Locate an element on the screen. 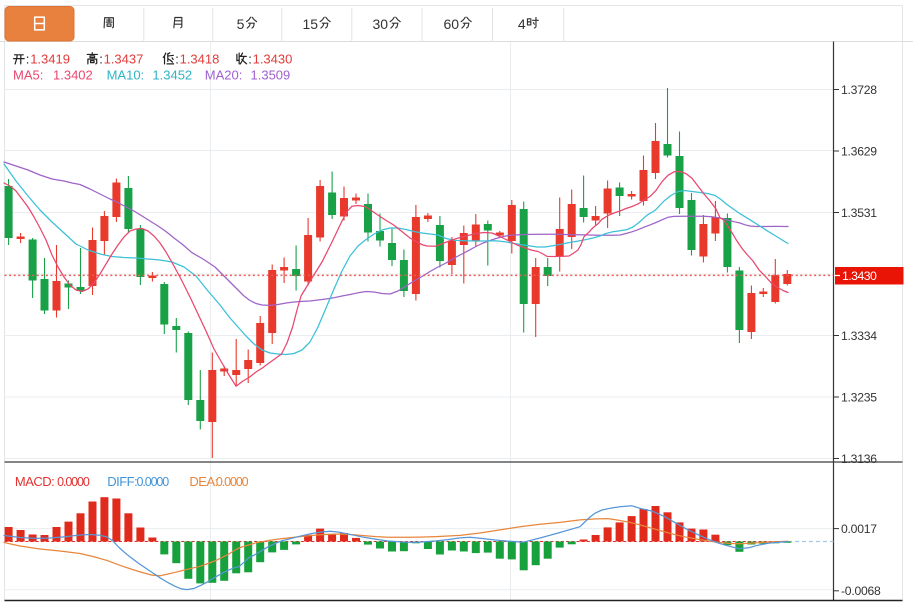 The width and height of the screenshot is (913, 604). svg-text: 1.3728 is located at coordinates (859, 90).